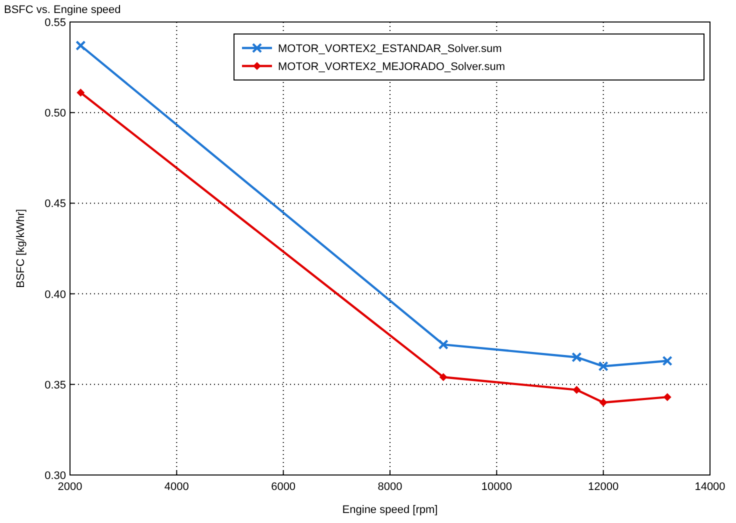 This screenshot has height=523, width=736. Describe the element at coordinates (55, 385) in the screenshot. I see `y-tick-label: 0.35` at that location.